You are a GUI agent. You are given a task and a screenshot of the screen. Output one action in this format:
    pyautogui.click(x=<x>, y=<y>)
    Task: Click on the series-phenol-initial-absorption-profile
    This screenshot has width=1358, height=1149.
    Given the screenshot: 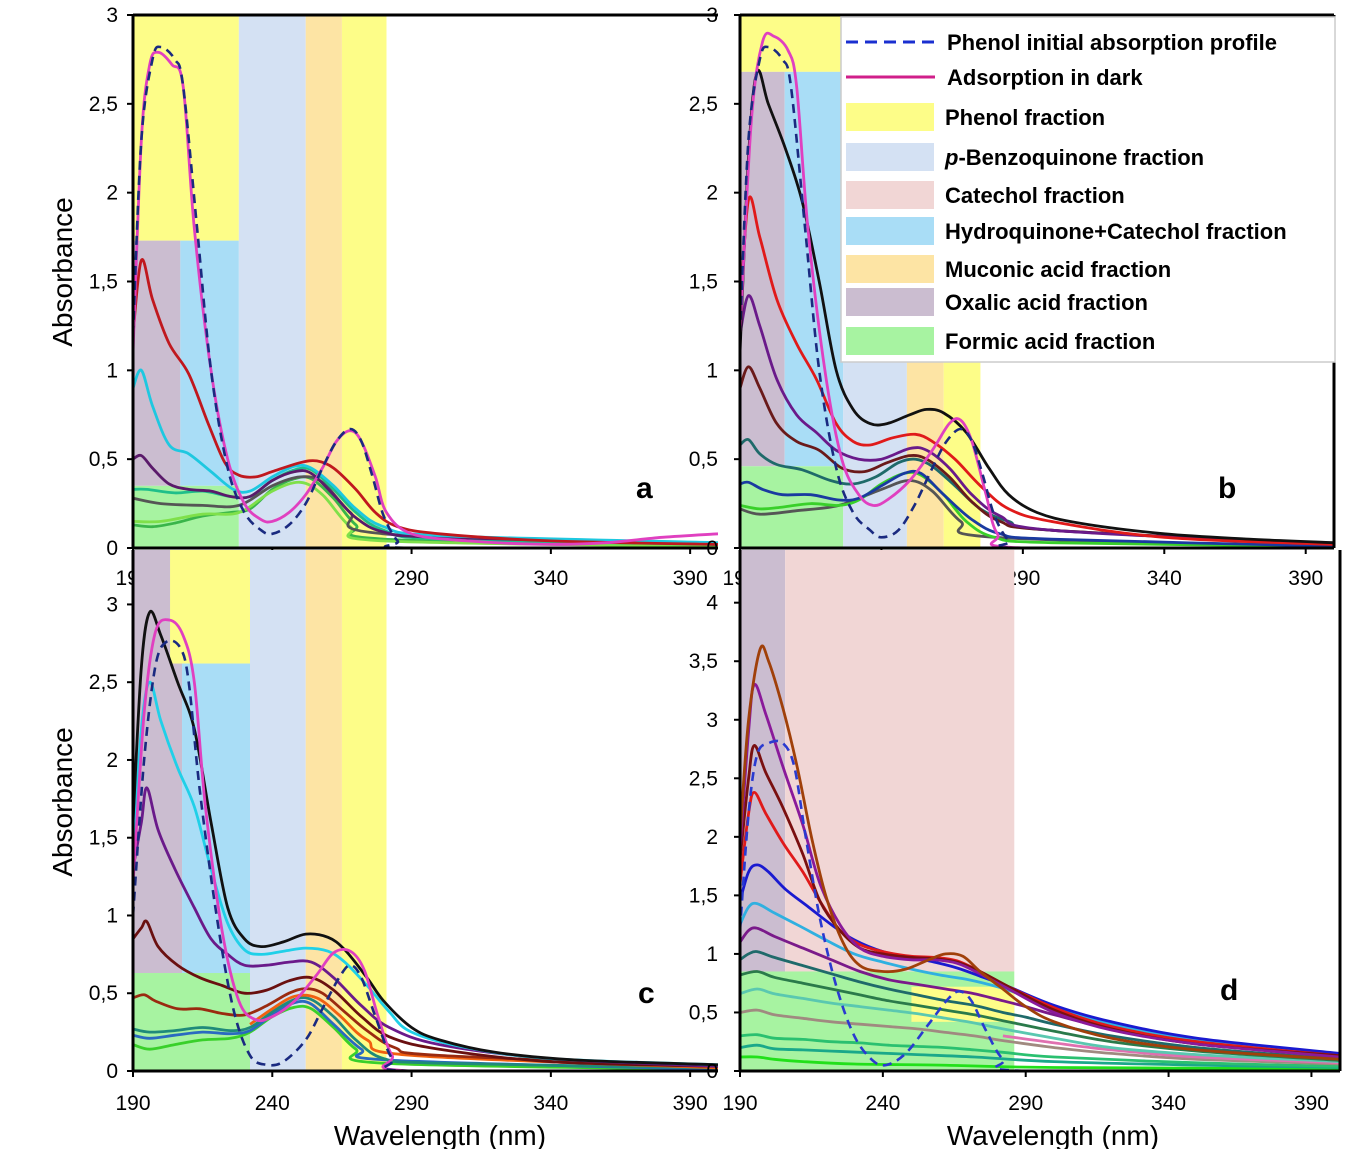 What is the action you would take?
    pyautogui.click(x=1040, y=905)
    